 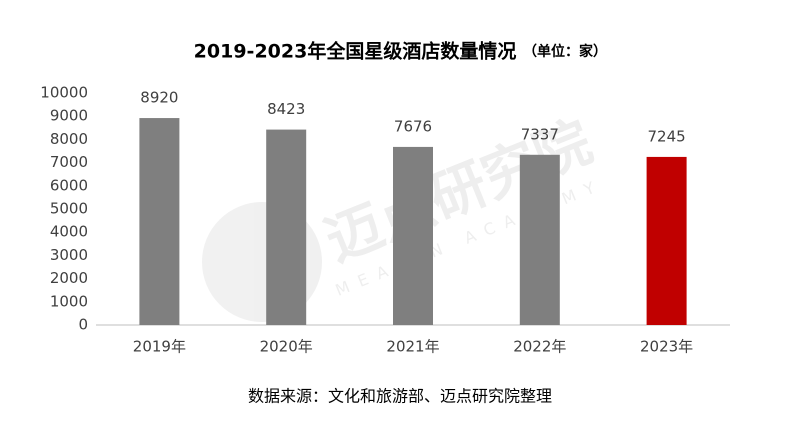 What do you see at coordinates (69, 139) in the screenshot?
I see `y-tick-label: 8000` at bounding box center [69, 139].